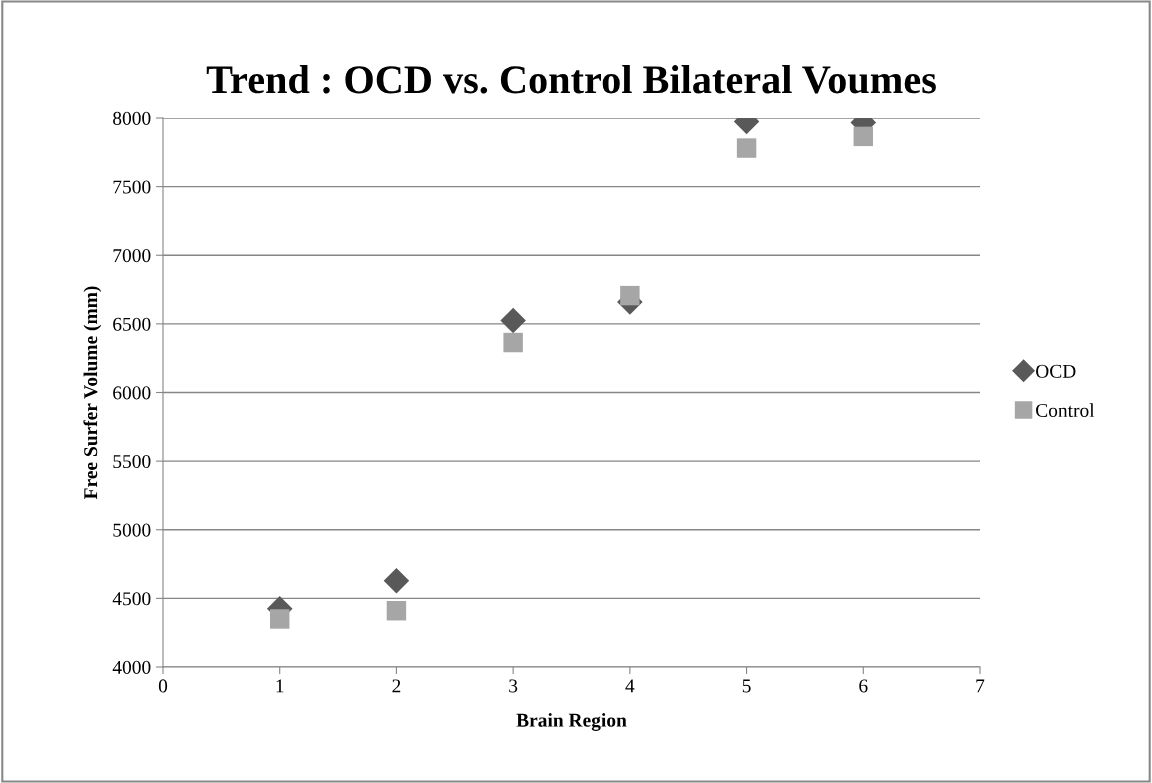 The image size is (1152, 783). I want to click on legend-label: OCD, so click(1056, 371).